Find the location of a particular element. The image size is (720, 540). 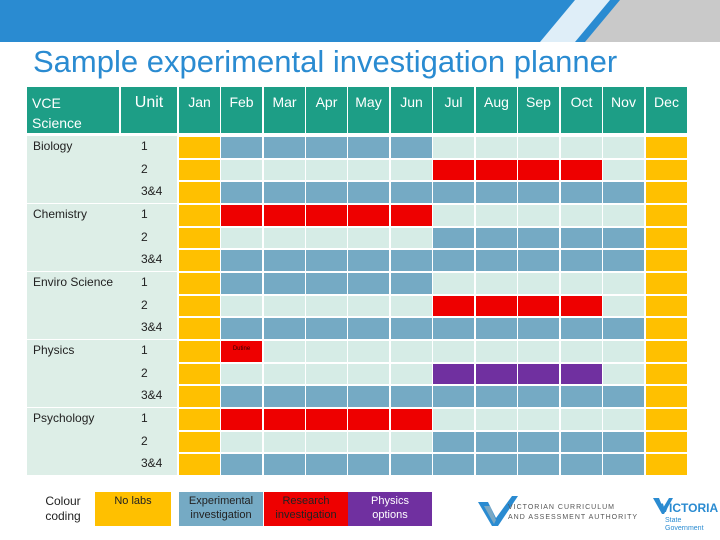

legend-item-label: Research investigation is located at coordinates (306, 508).